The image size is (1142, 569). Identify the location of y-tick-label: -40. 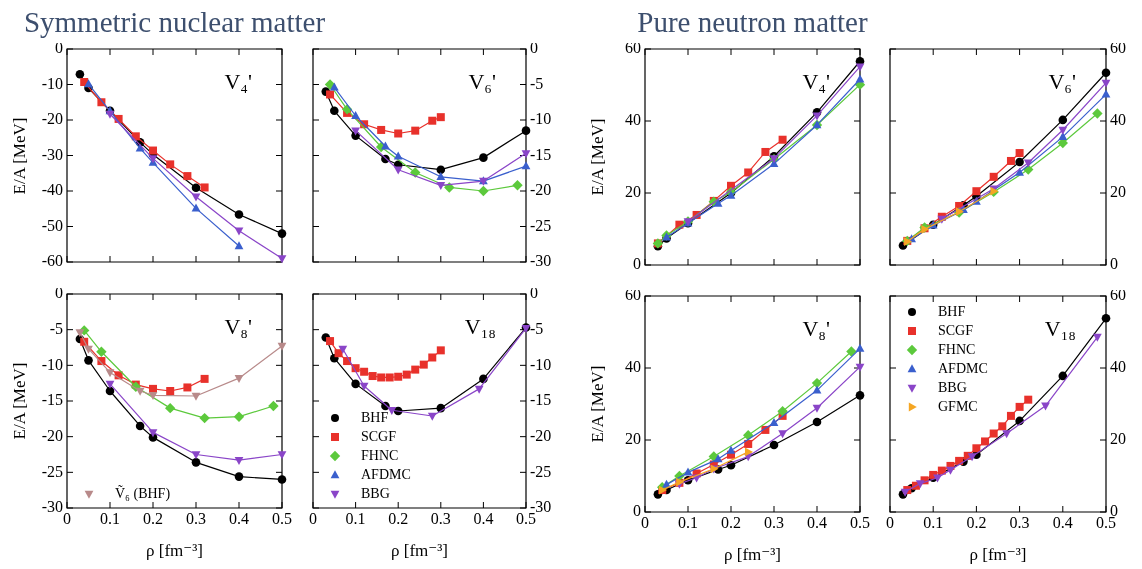
(52, 190).